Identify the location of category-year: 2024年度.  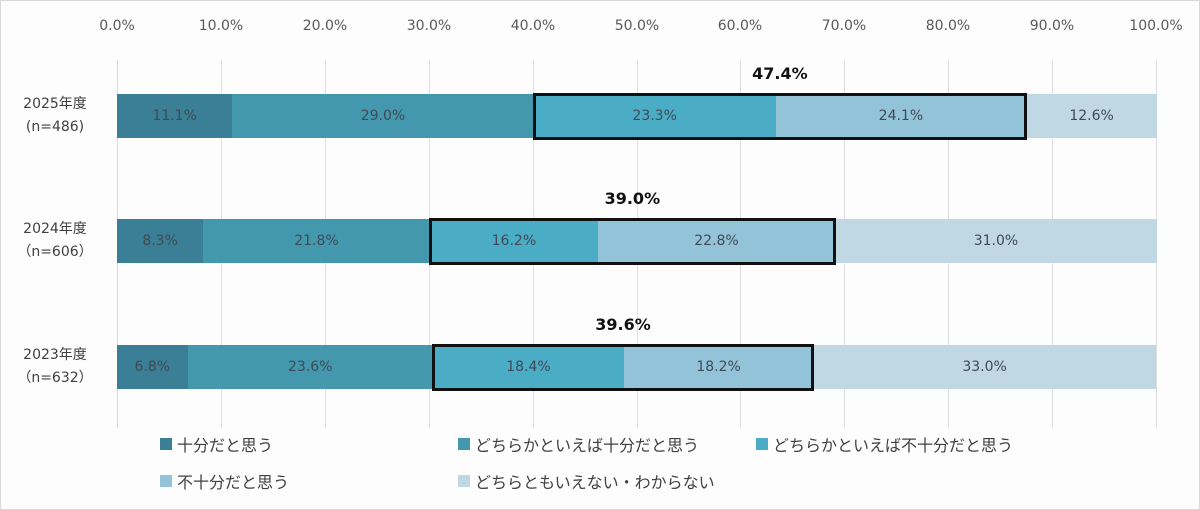
(55, 229).